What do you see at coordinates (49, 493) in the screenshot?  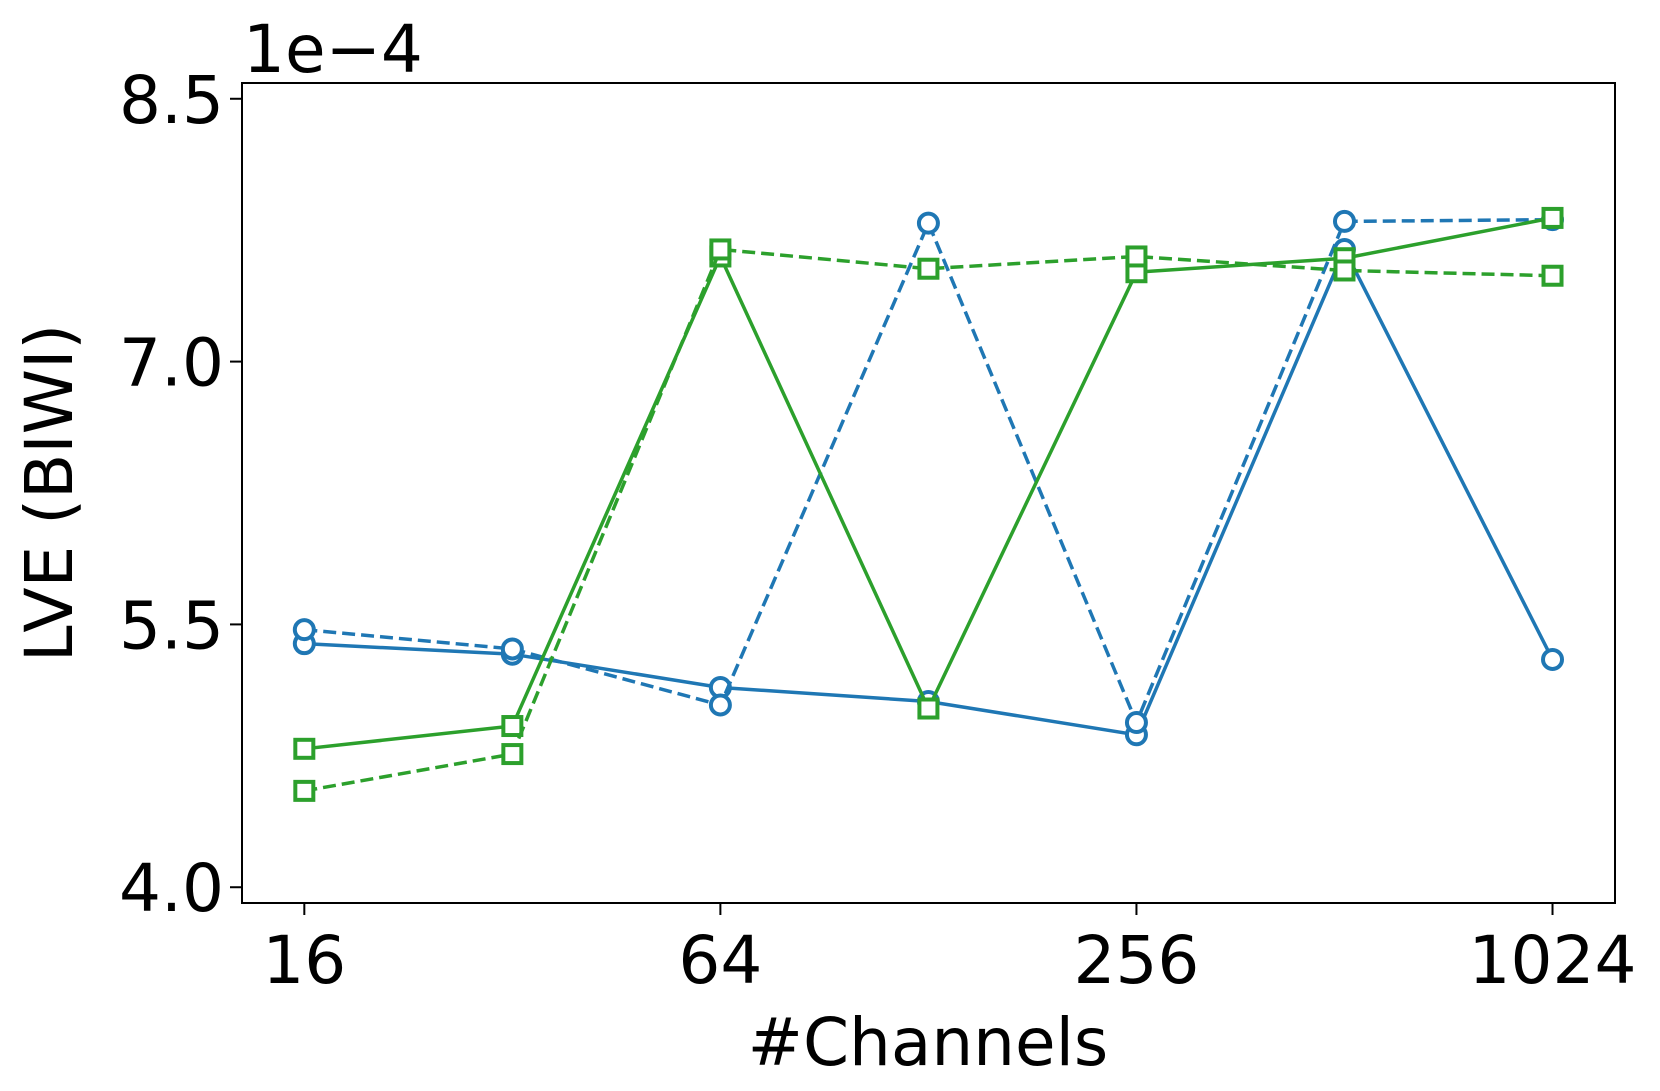 I see `y-axis-label: LVE (BIWI)` at bounding box center [49, 493].